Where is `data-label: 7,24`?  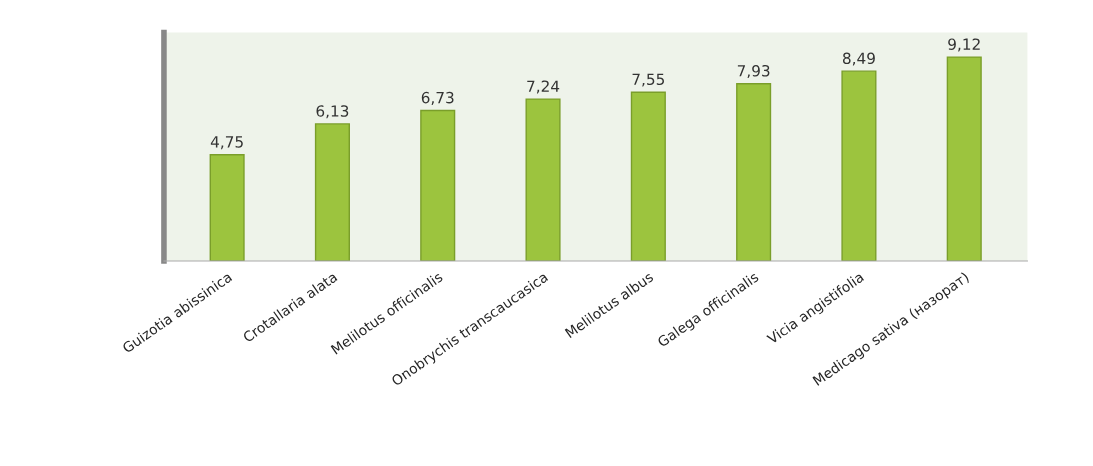 data-label: 7,24 is located at coordinates (543, 87).